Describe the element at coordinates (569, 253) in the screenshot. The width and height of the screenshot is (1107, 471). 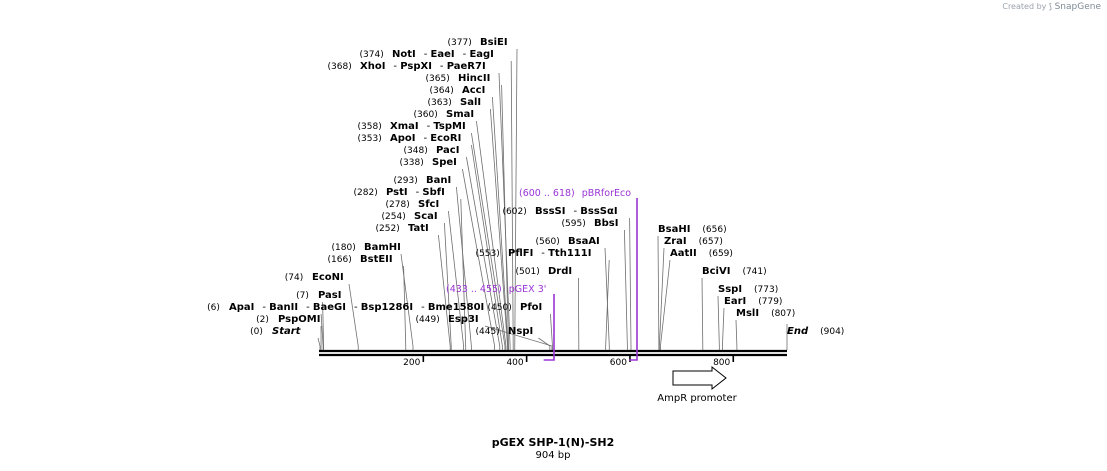
I see `enzyme-name: Tth111I` at that location.